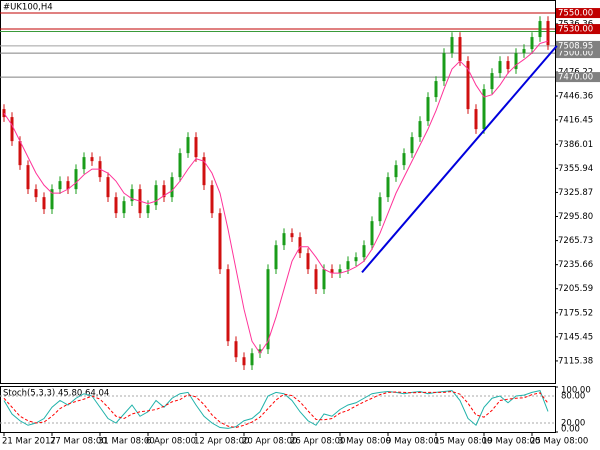 The width and height of the screenshot is (600, 450). I want to click on x-tick-label: 19 May 08:00, so click(511, 442).